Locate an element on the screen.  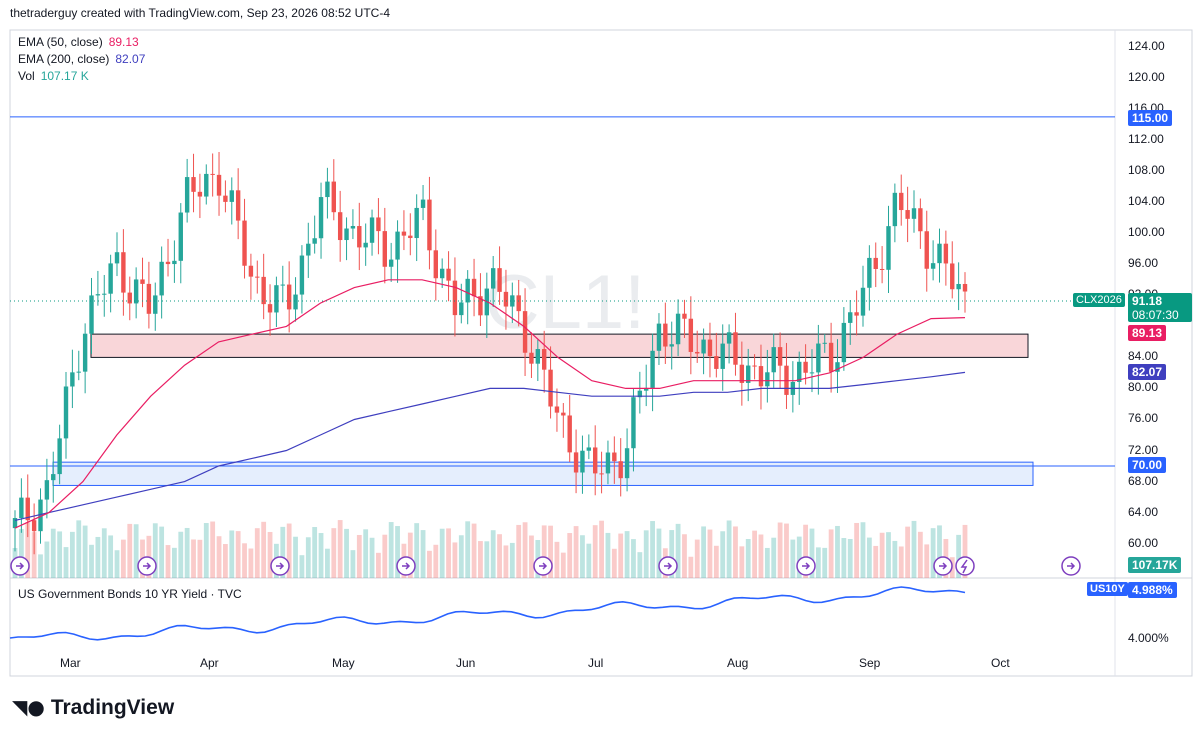
symbol-tag: CLX2026 is located at coordinates (1099, 300).